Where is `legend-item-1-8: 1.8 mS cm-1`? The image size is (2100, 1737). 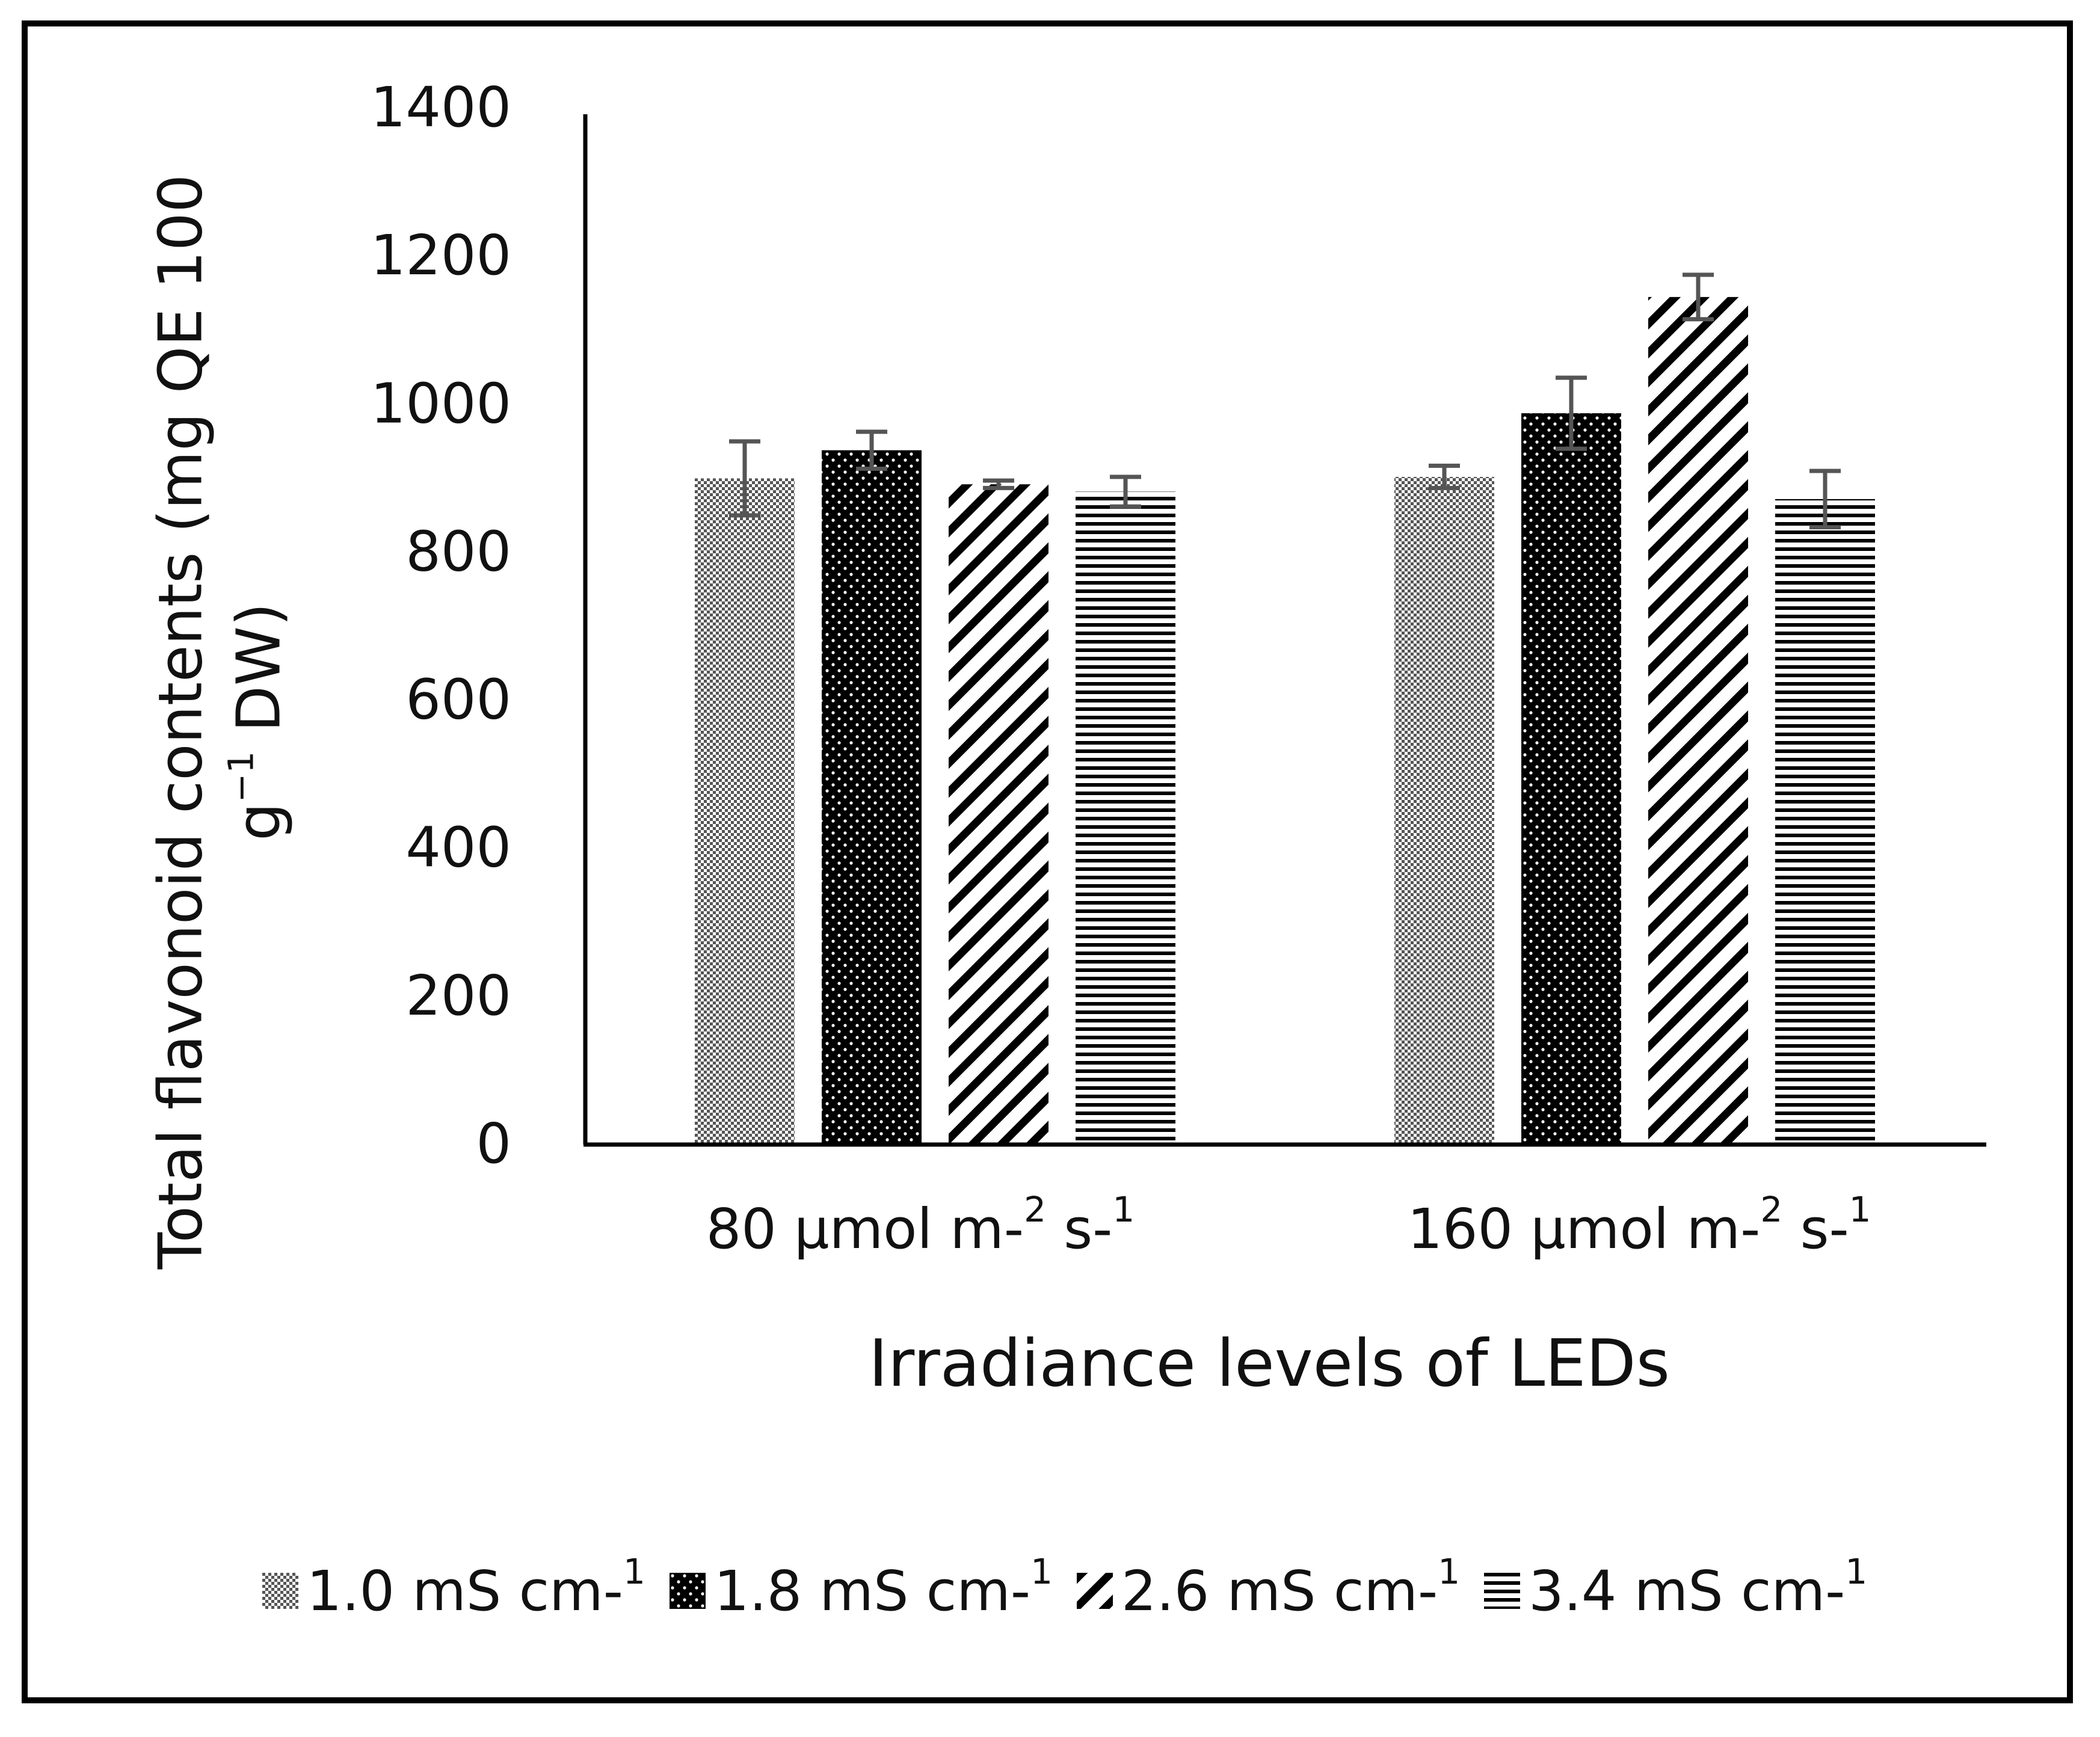
legend-item-1-8: 1.8 mS cm-1 is located at coordinates (861, 1587).